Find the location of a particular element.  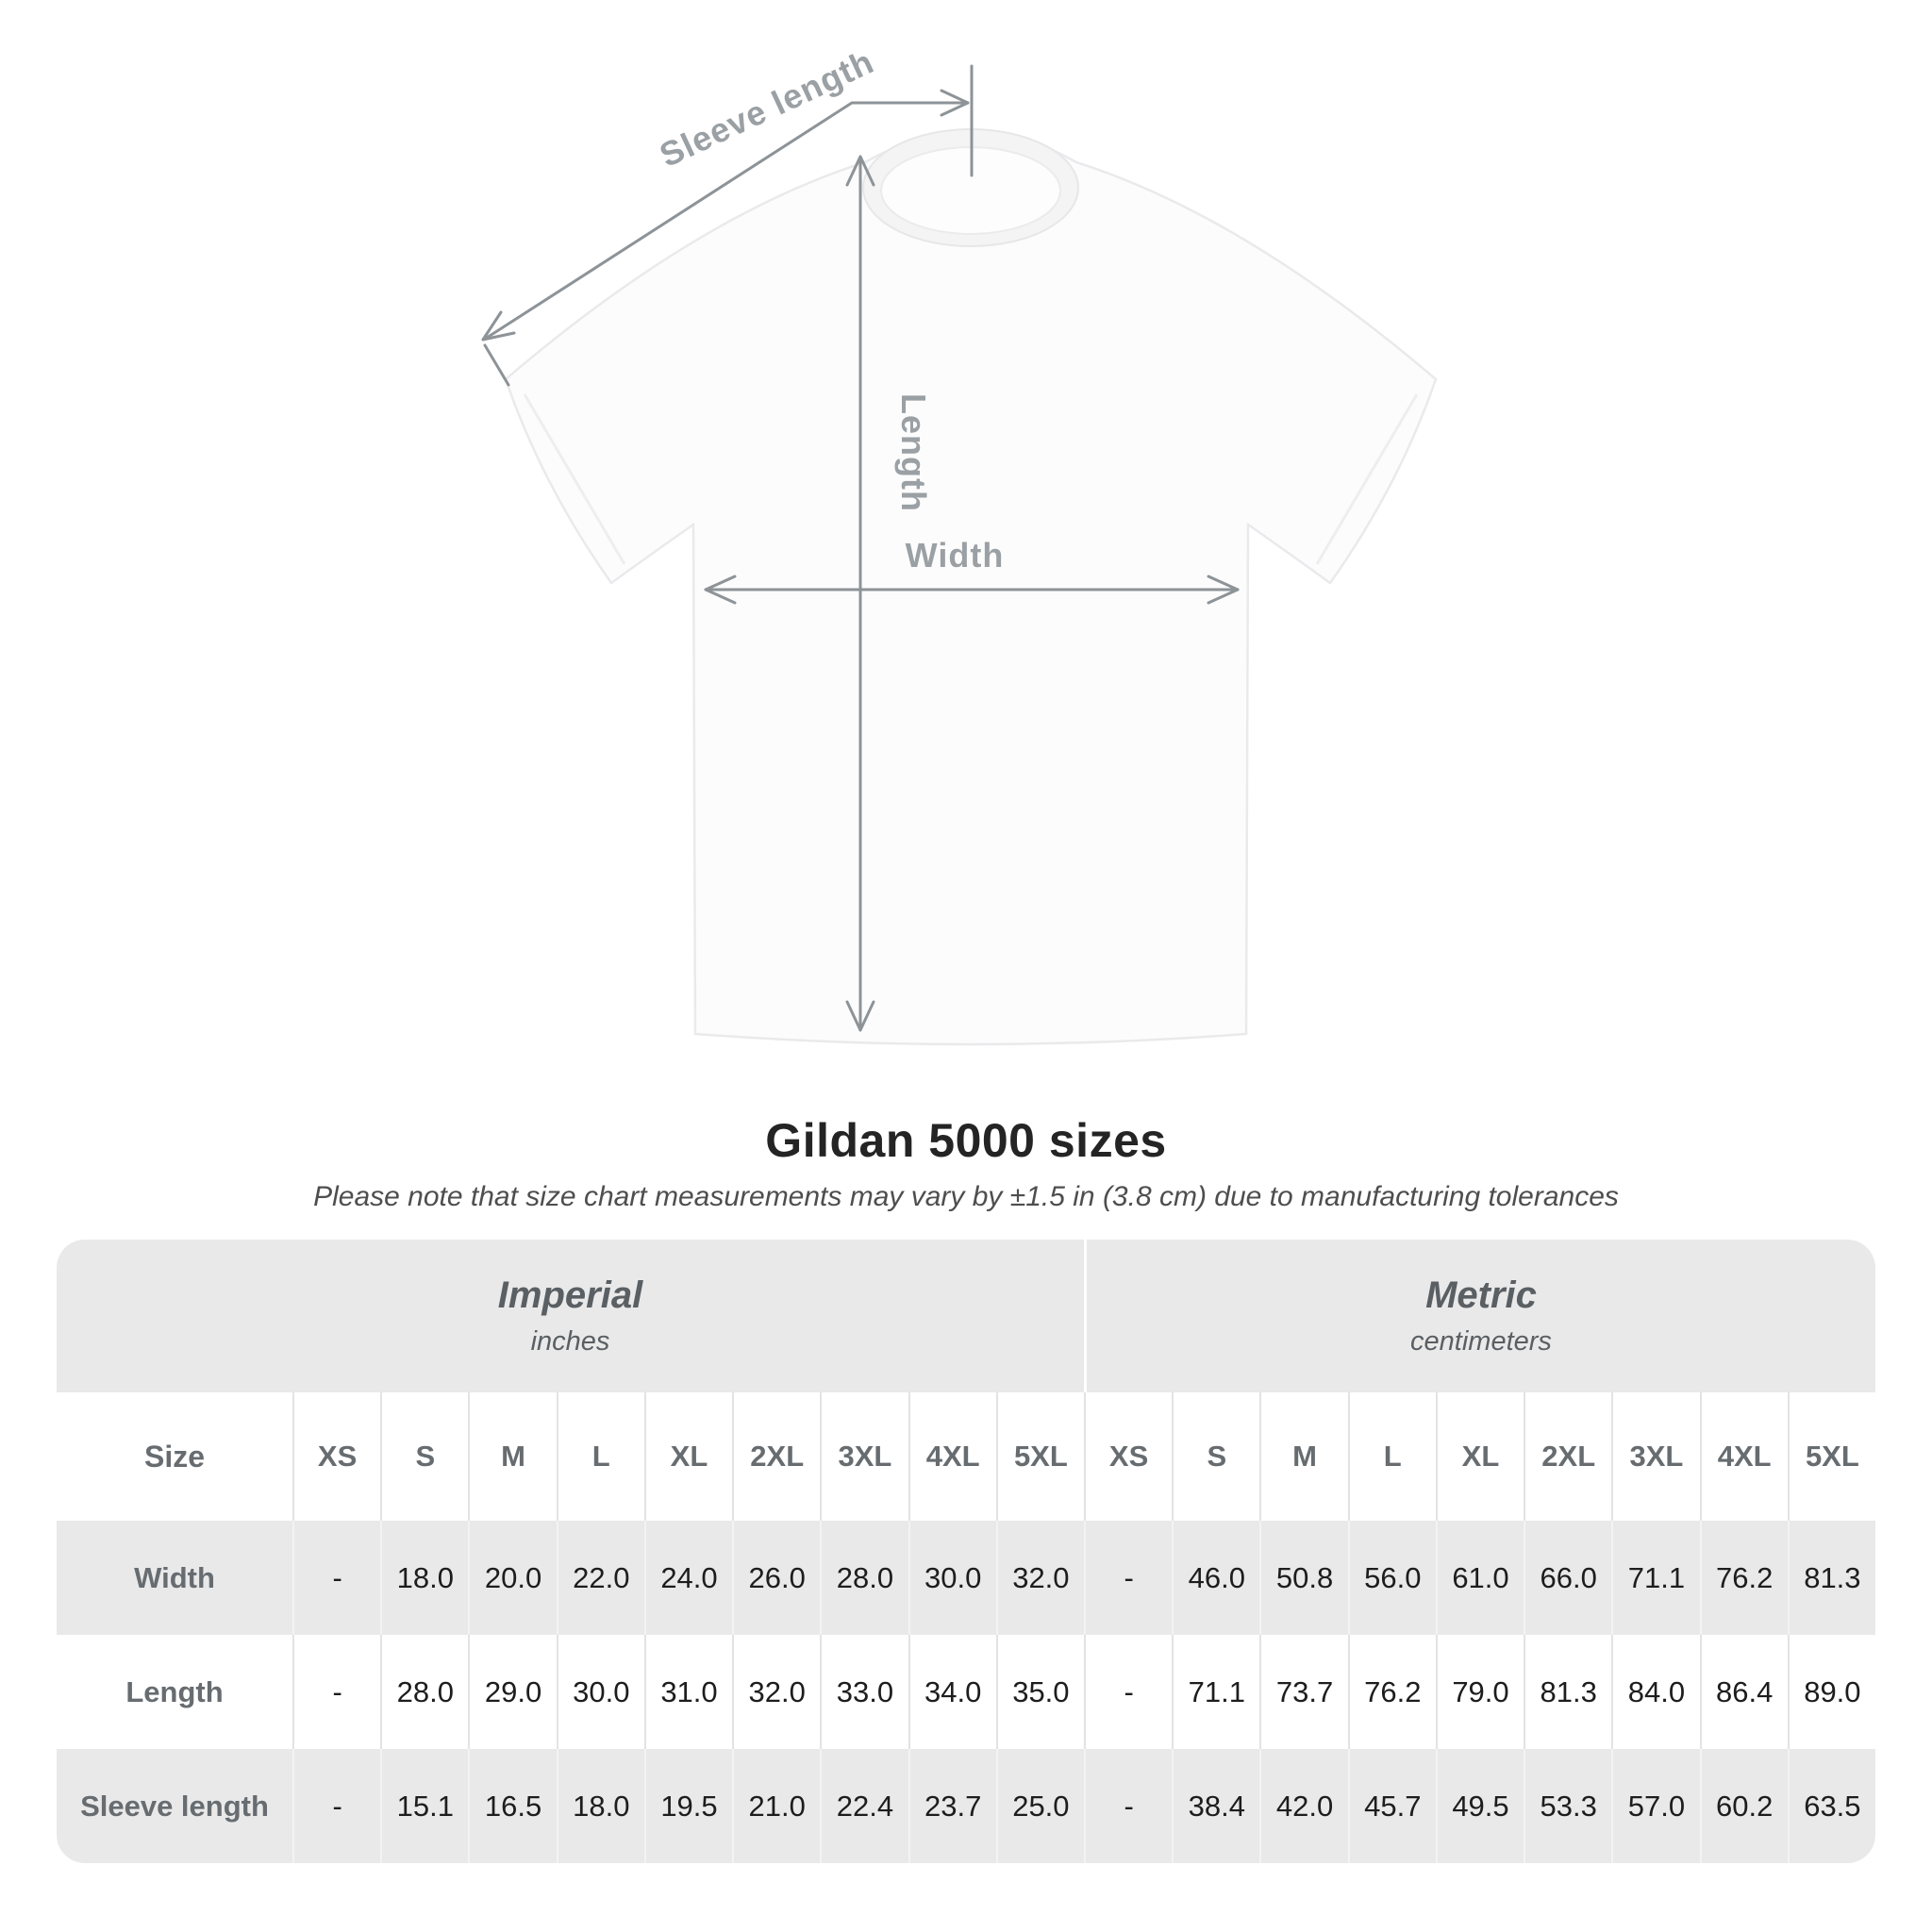

value-cell: 35.0 is located at coordinates (1039, 1692).